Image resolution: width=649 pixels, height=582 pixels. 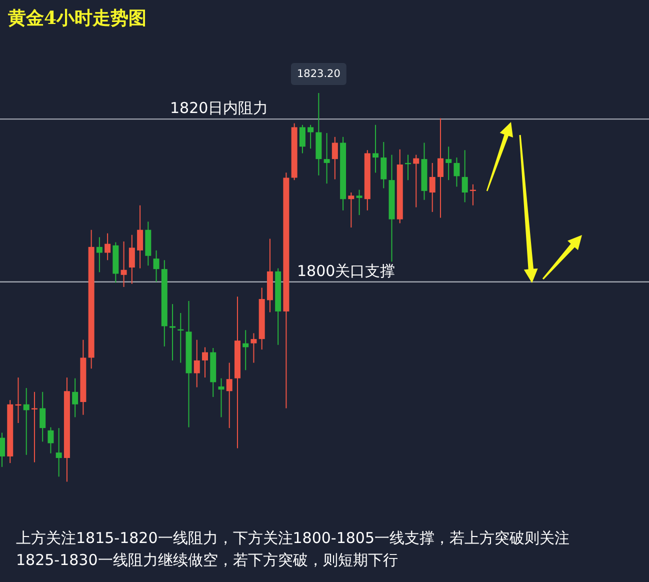 What do you see at coordinates (219, 108) in the screenshot?
I see `ref-line-label: 1820日内阻力` at bounding box center [219, 108].